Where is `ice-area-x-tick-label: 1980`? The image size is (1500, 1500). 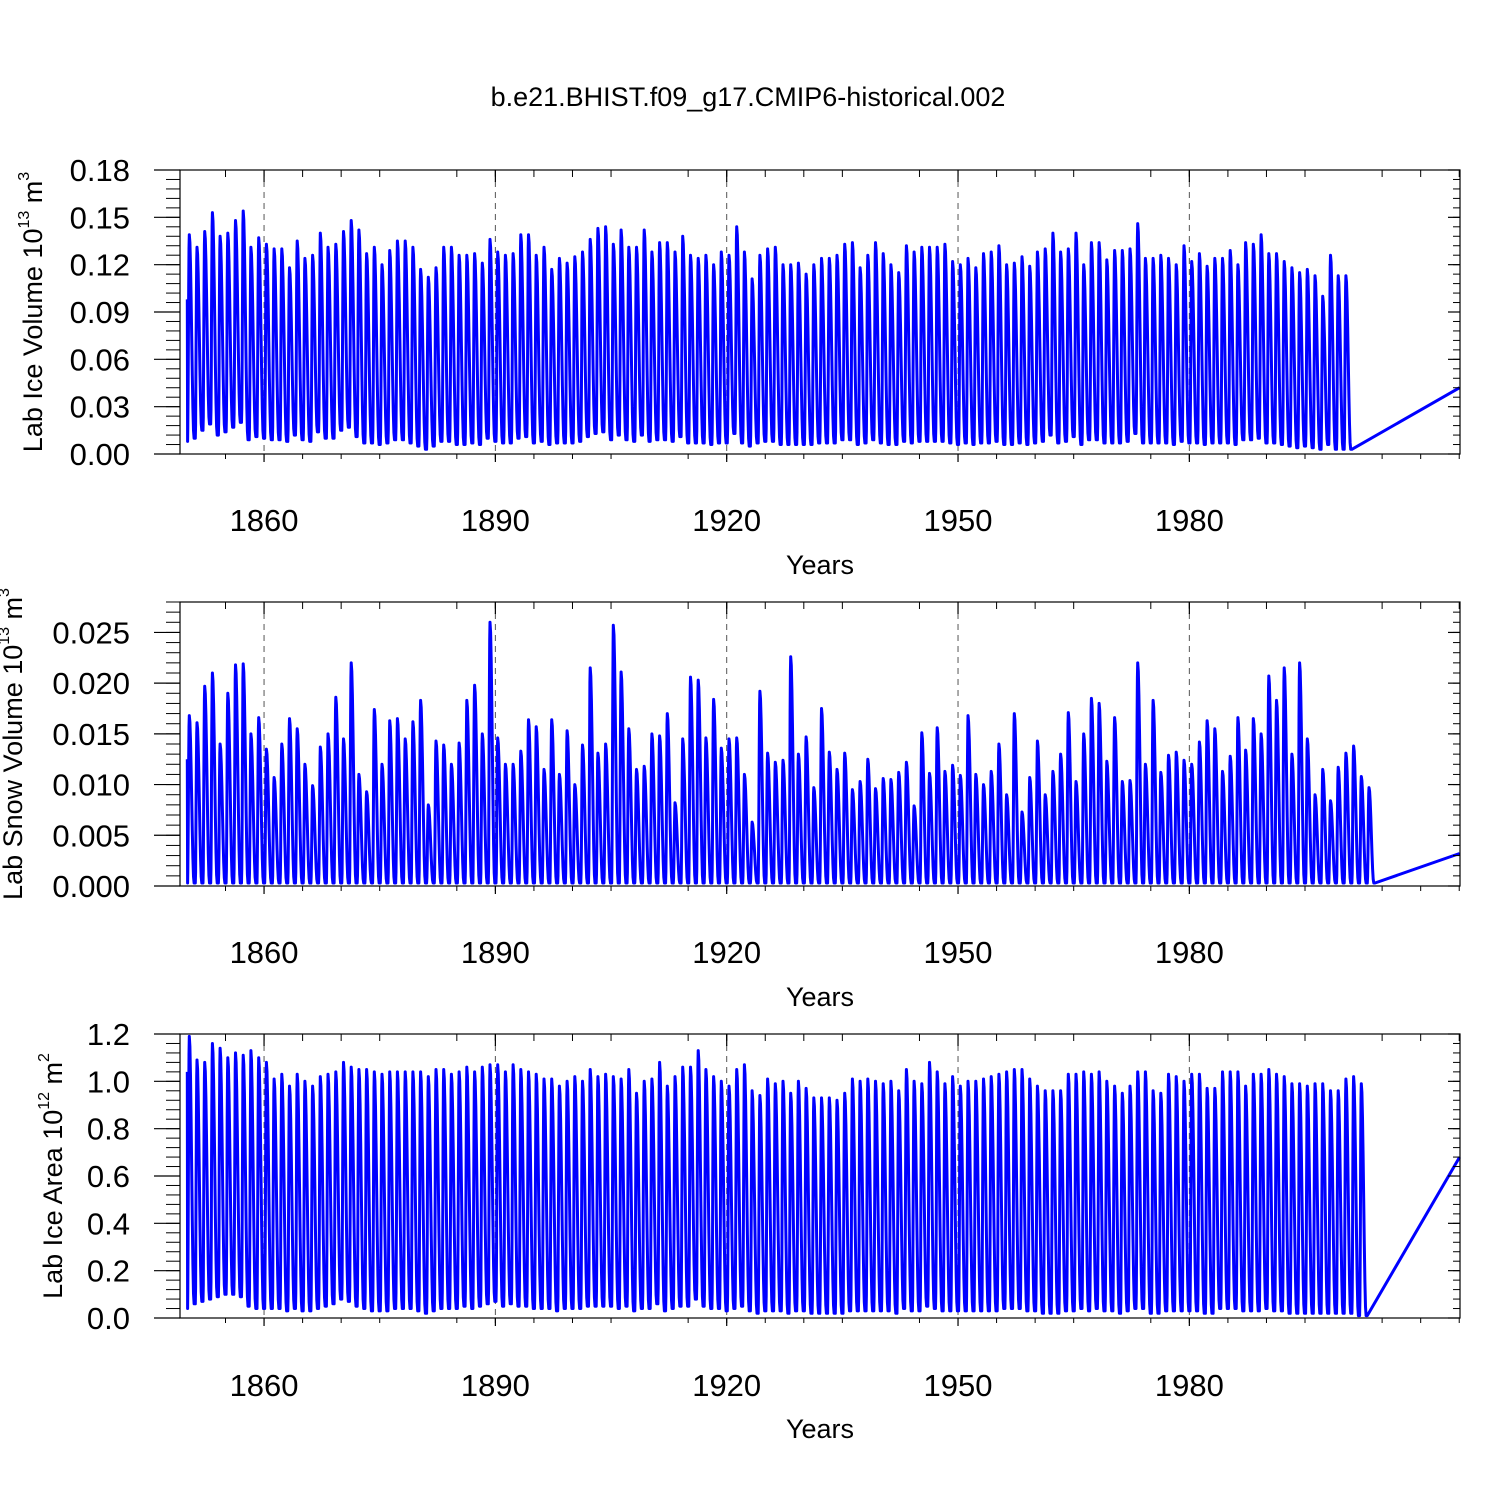
ice-area-x-tick-label: 1980 is located at coordinates (1189, 1385).